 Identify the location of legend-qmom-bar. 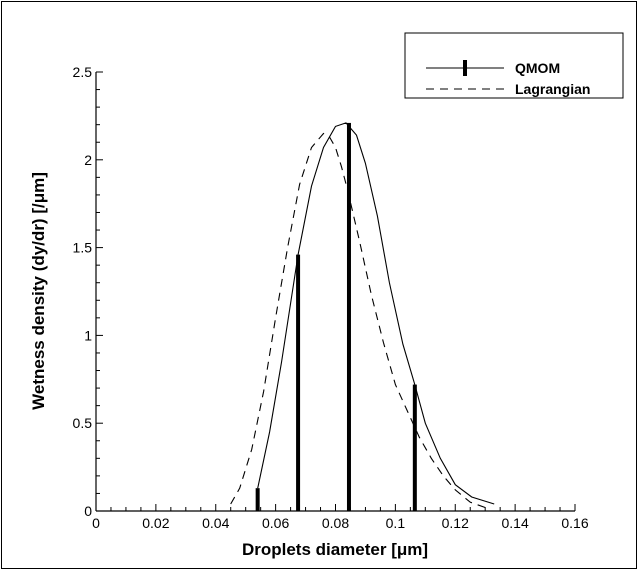
(465, 68).